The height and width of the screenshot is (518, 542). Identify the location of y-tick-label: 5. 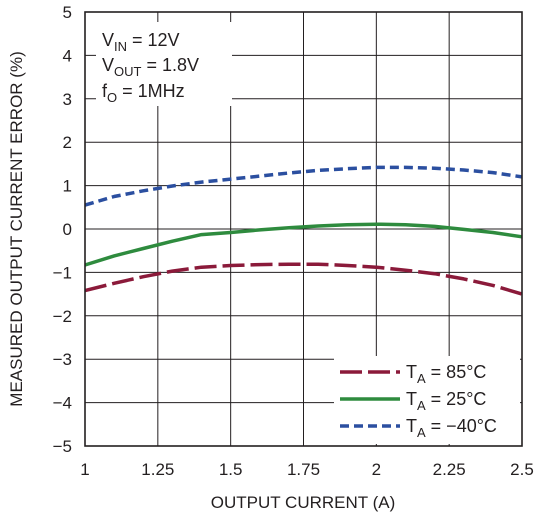
(67, 12).